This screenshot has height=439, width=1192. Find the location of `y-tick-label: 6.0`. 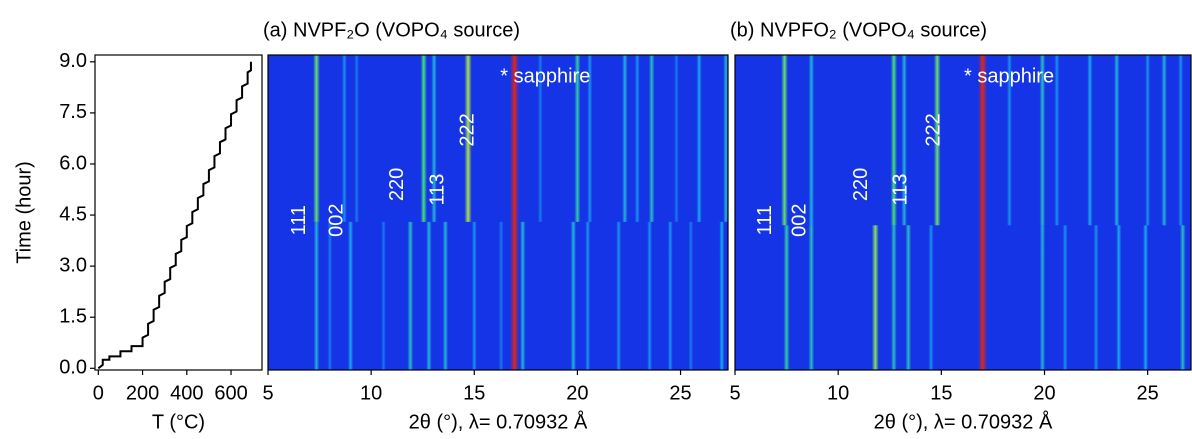

y-tick-label: 6.0 is located at coordinates (73, 163).